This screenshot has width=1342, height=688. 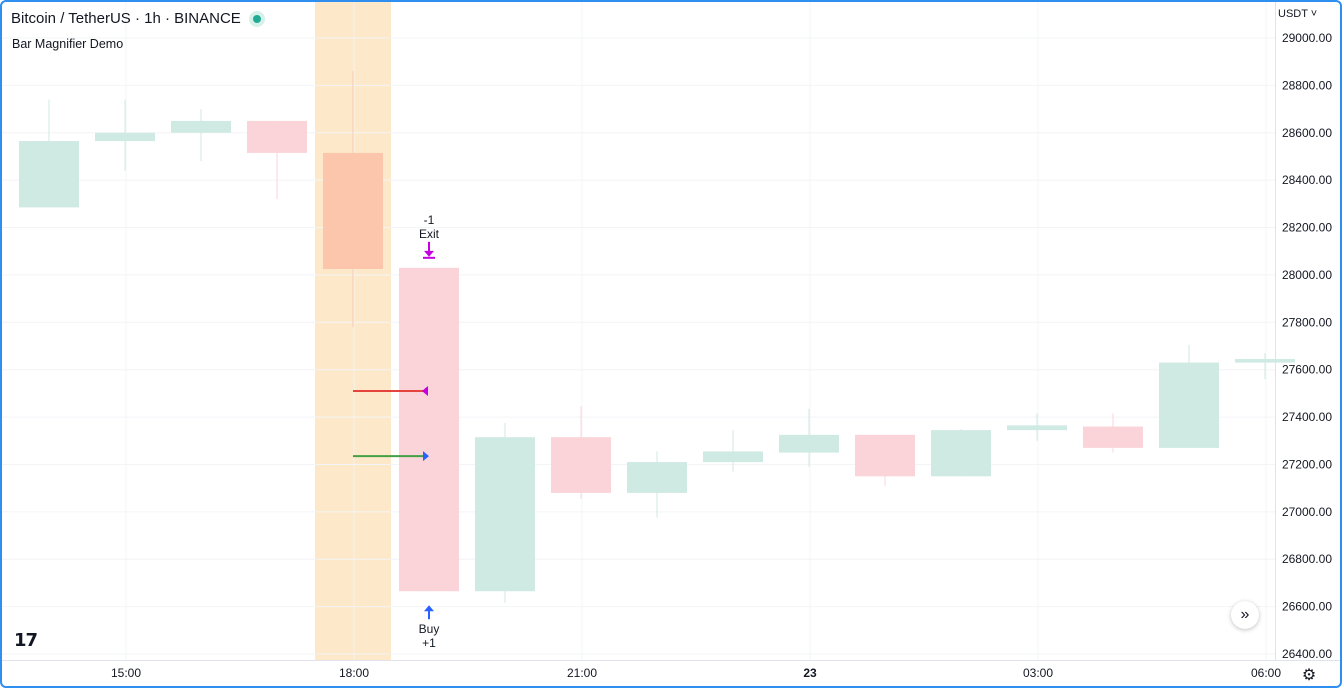 I want to click on red-level-arrow, so click(x=425, y=391).